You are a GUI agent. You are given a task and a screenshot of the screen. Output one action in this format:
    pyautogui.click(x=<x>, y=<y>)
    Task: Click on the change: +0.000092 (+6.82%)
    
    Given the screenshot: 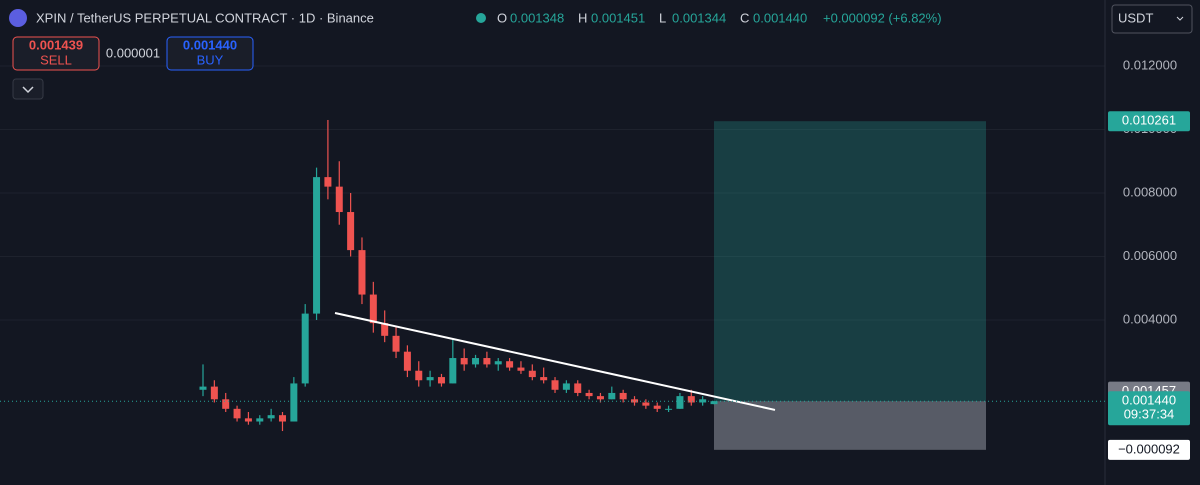 What is the action you would take?
    pyautogui.click(x=882, y=17)
    